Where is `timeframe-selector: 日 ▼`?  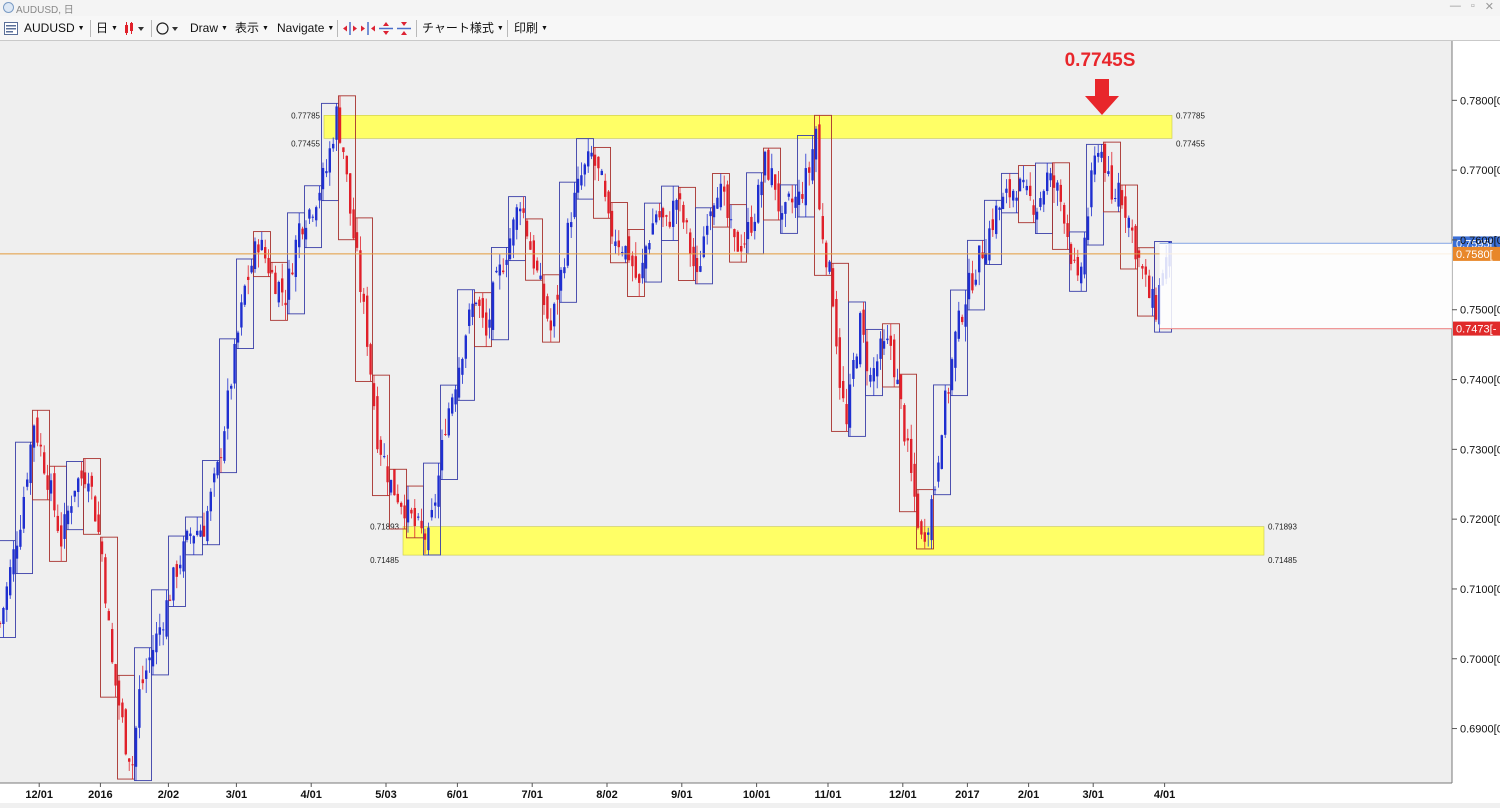
timeframe-selector: 日 ▼ is located at coordinates (107, 28).